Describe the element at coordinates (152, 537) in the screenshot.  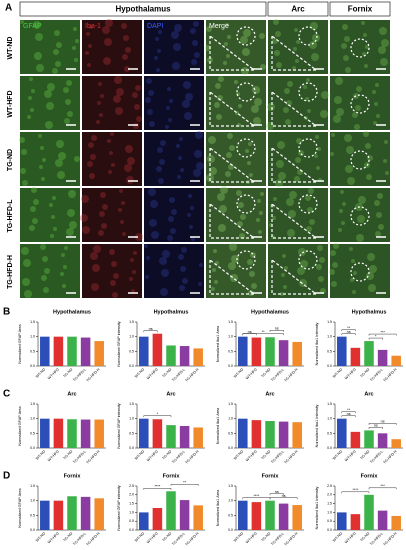
I see `x-tick-label: WT-HFD` at that location.